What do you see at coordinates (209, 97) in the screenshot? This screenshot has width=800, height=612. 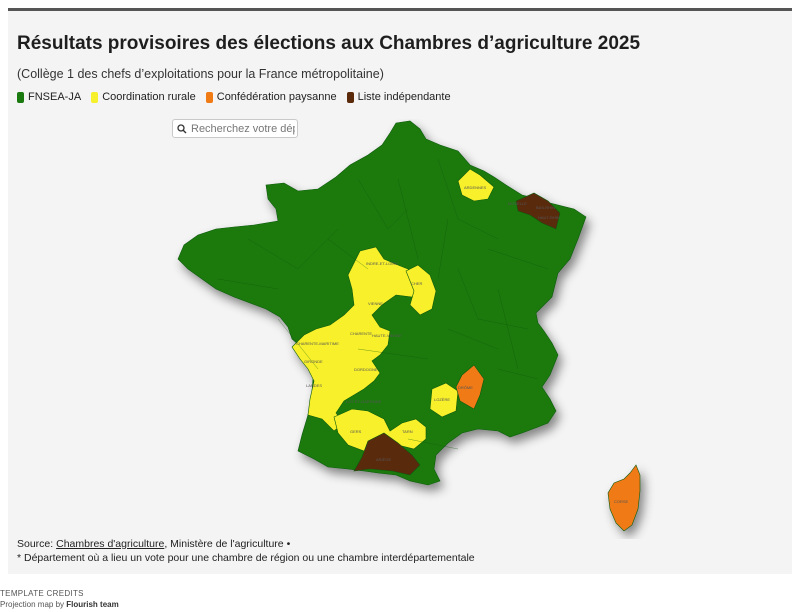 I see `legend-swatch-confederation-paysanne` at bounding box center [209, 97].